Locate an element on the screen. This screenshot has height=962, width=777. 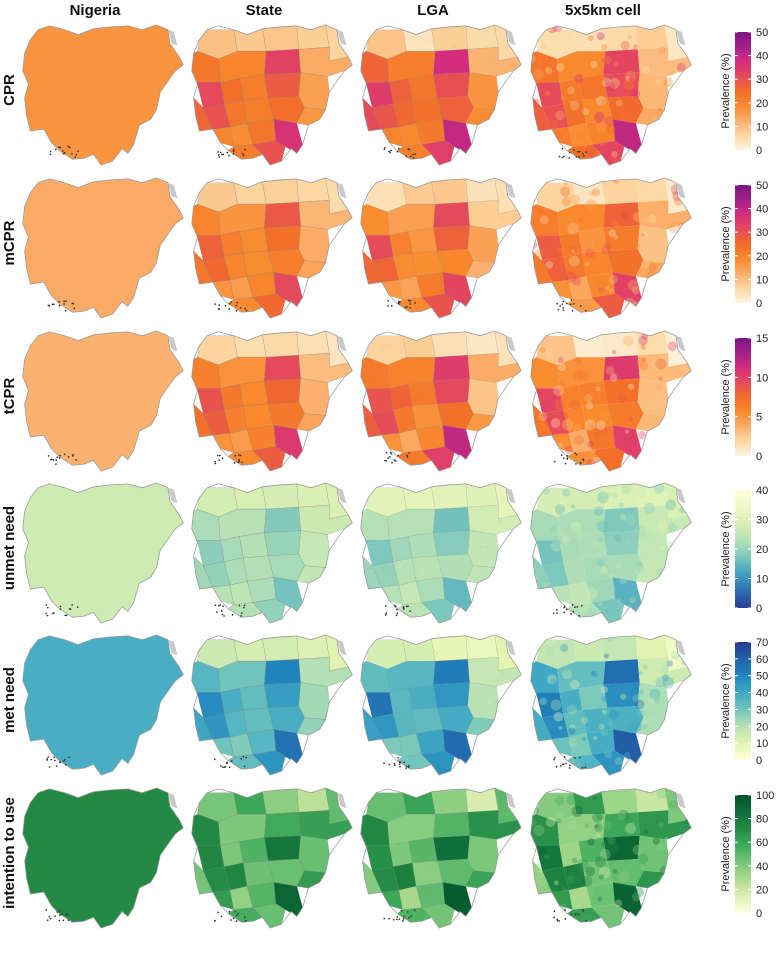
national-fill is located at coordinates (103, 401).